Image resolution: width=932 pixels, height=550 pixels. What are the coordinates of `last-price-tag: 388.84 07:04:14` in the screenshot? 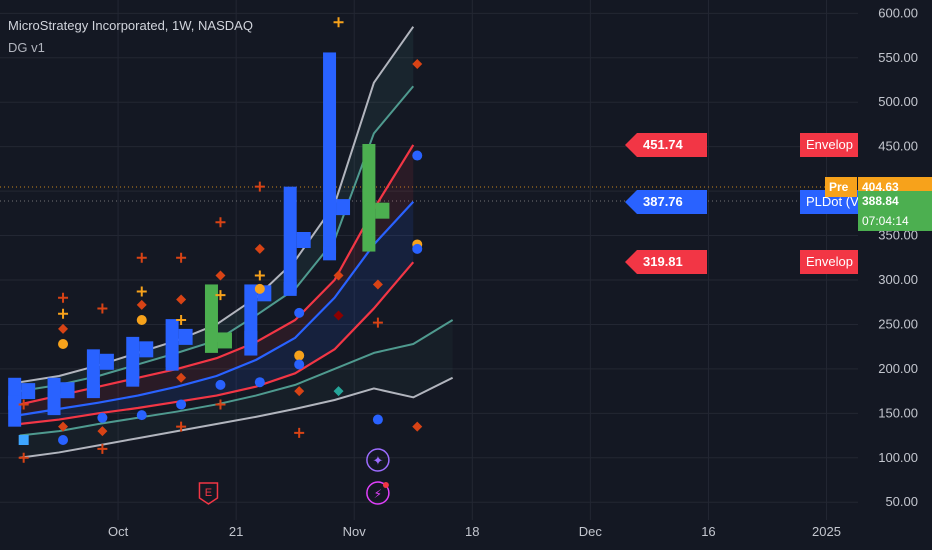 It's located at (895, 211).